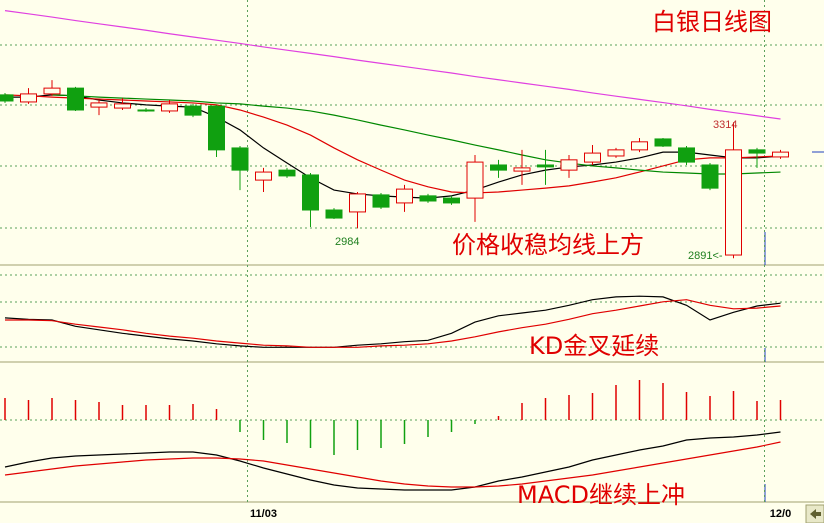 The image size is (824, 523). What do you see at coordinates (780, 514) in the screenshot?
I see `x-tick-label: 12/0` at bounding box center [780, 514].